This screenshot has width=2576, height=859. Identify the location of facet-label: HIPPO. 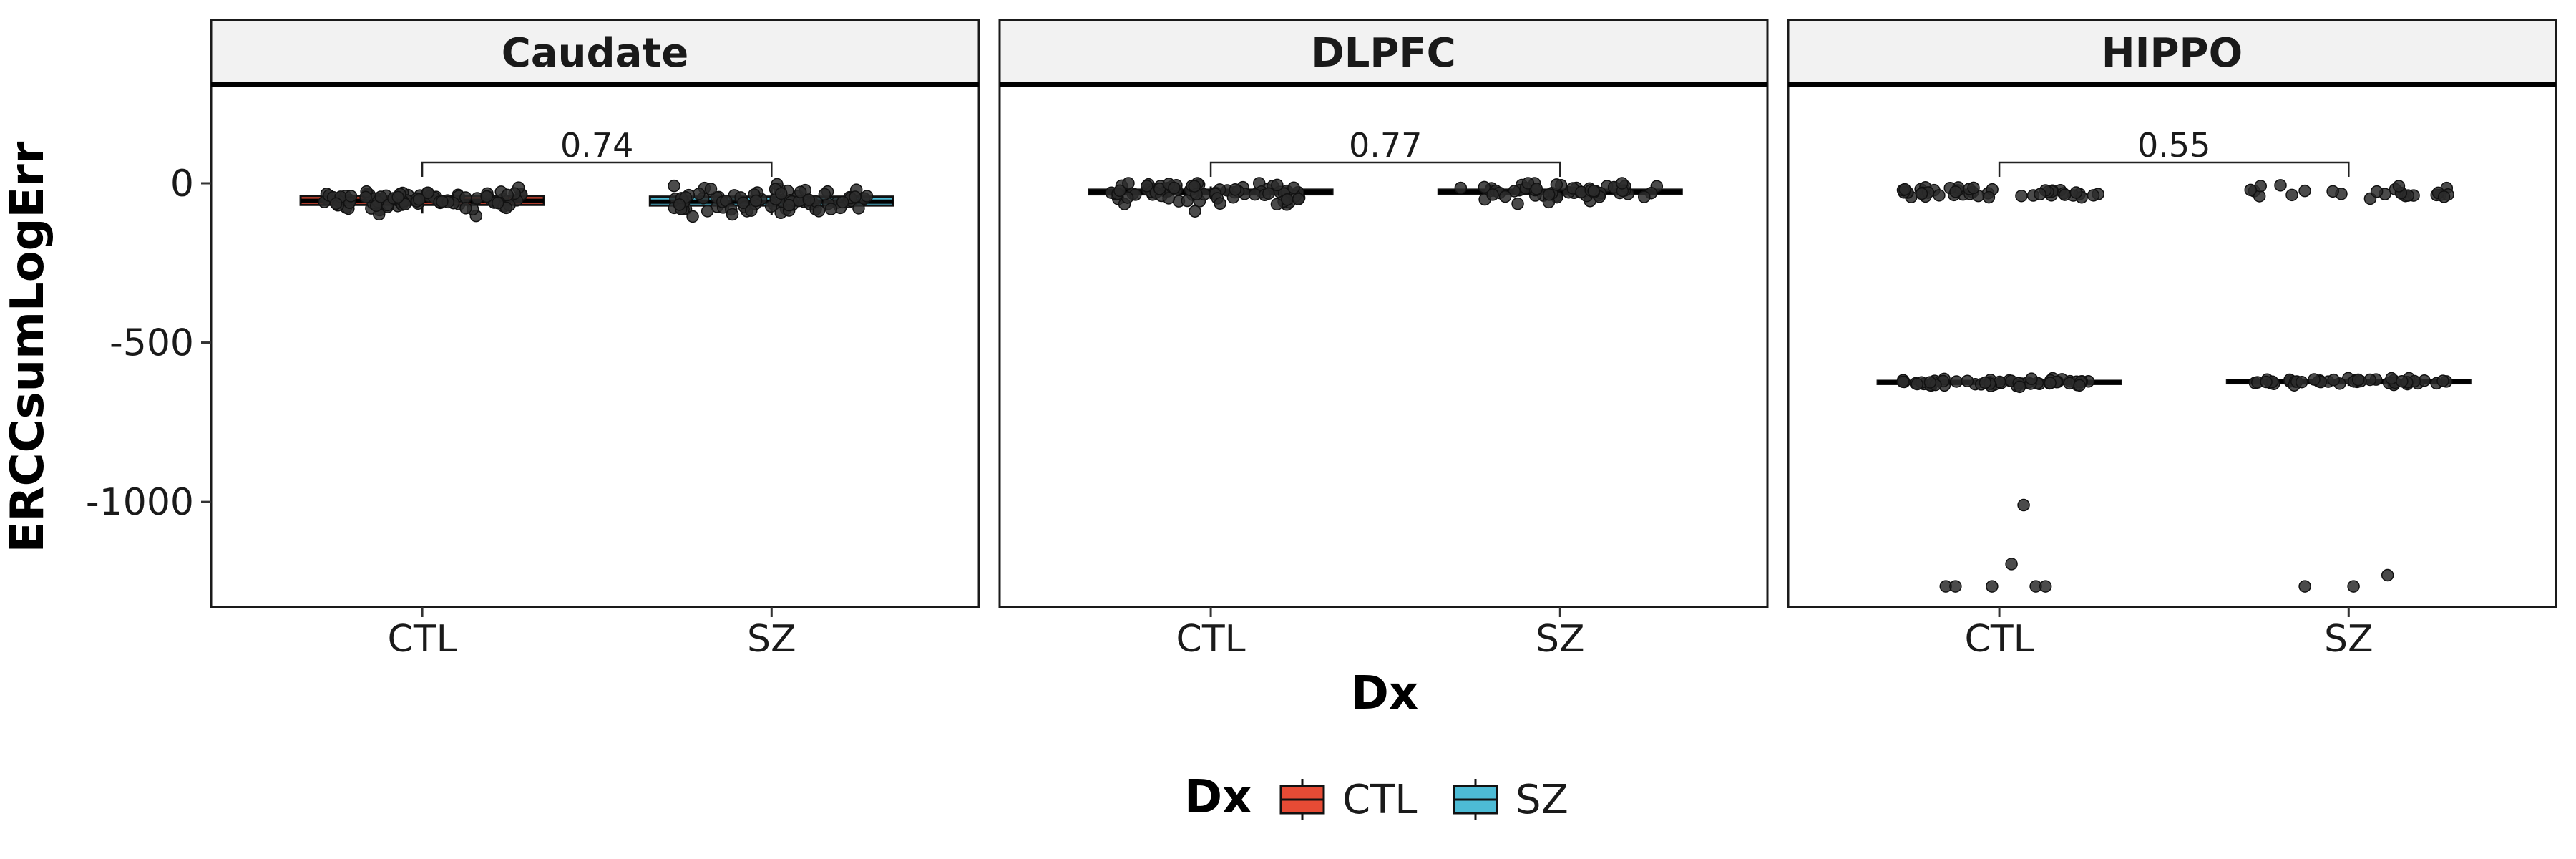
(2172, 53).